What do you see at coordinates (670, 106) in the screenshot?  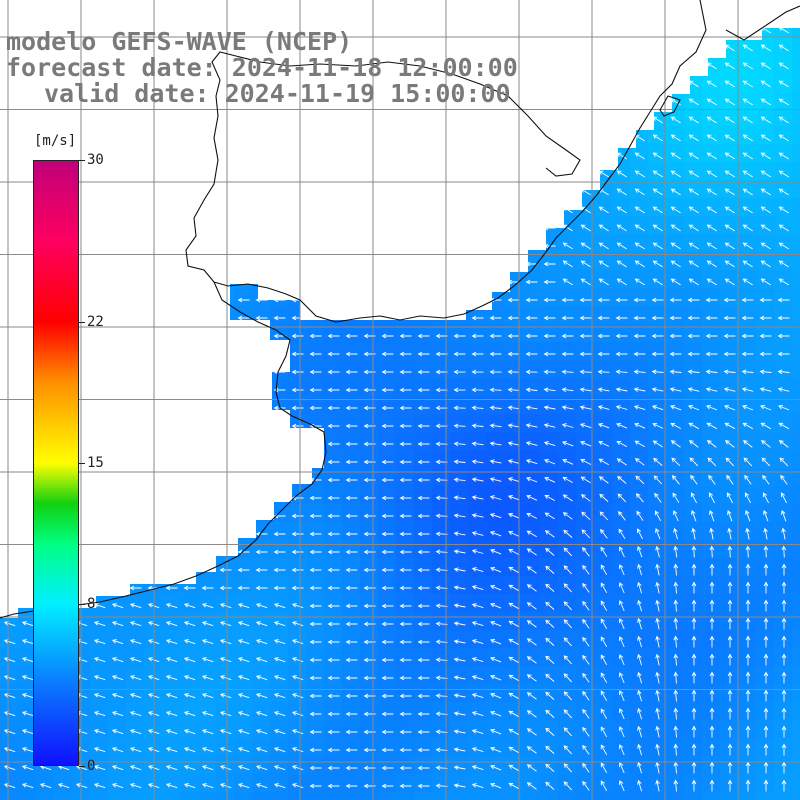 I see `coastline-path` at bounding box center [670, 106].